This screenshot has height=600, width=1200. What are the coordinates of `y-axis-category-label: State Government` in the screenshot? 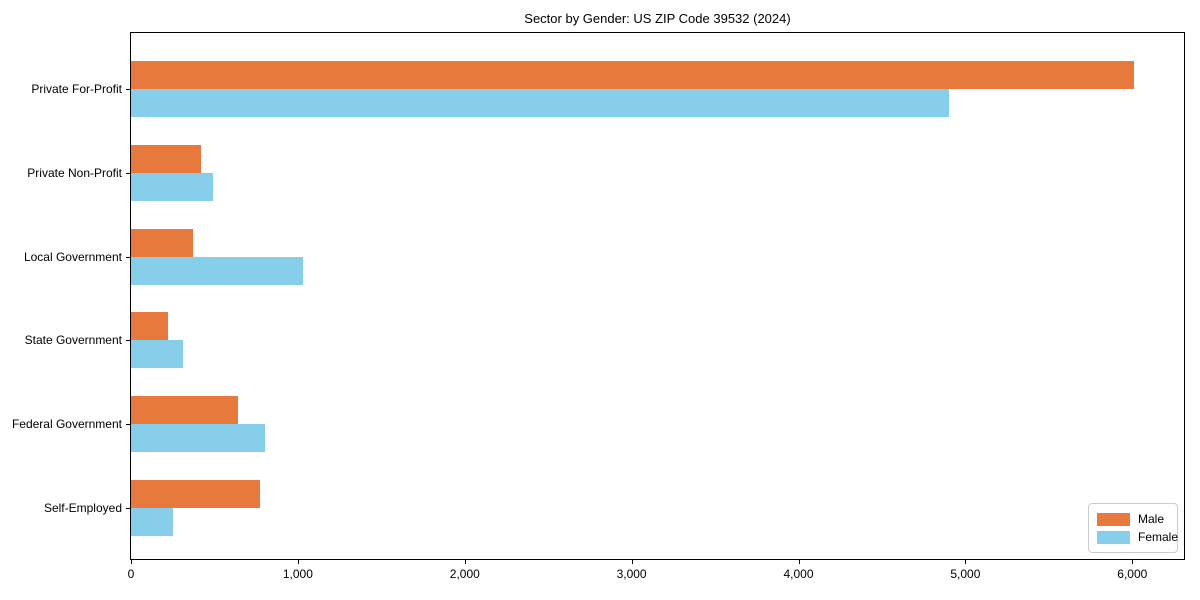 It's located at (73, 340).